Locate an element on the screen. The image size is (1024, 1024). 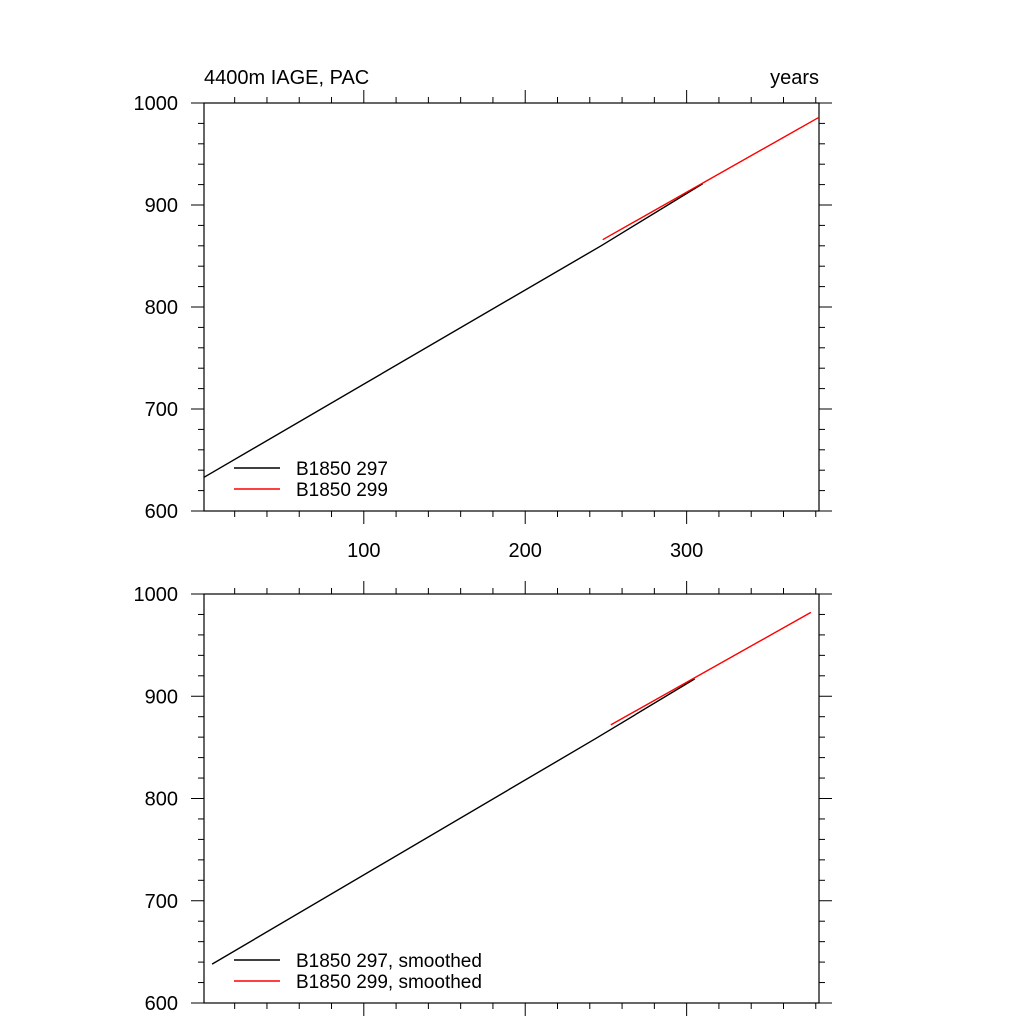
legend-label-2: B1850 299, smoothed is located at coordinates (389, 982).